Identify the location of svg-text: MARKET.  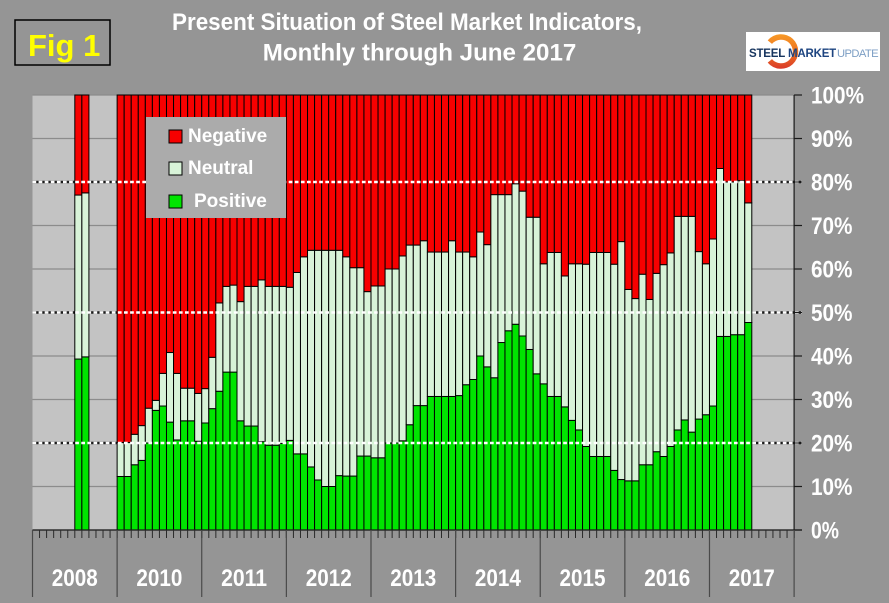
(812, 54).